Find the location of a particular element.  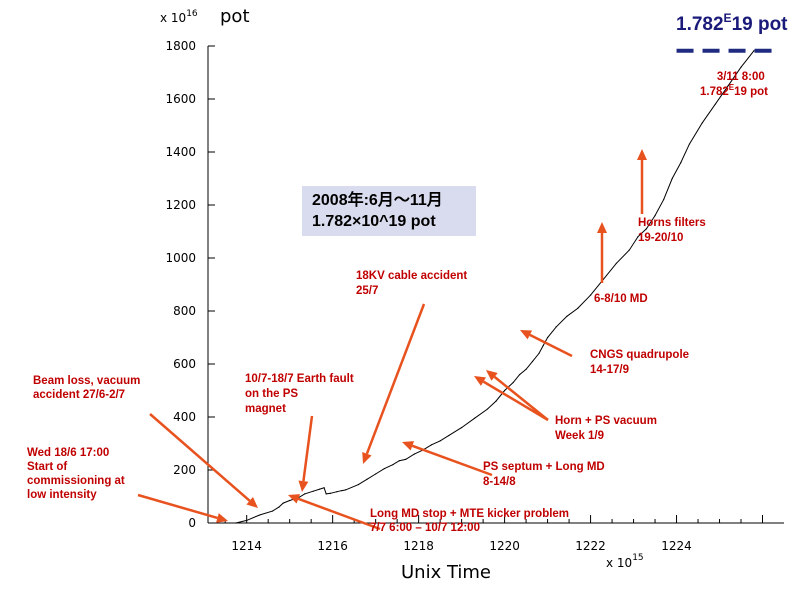

x-ticks: 1214 1216 1218 1220 1222 1224 is located at coordinates (494, 534).